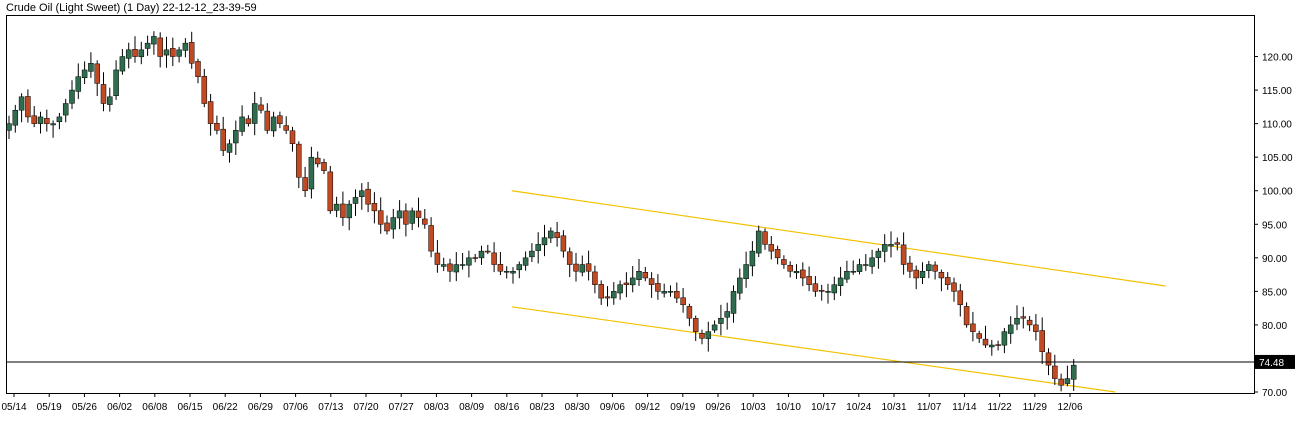 This screenshot has height=435, width=1308. I want to click on x-tick-label: 05/26, so click(84, 407).